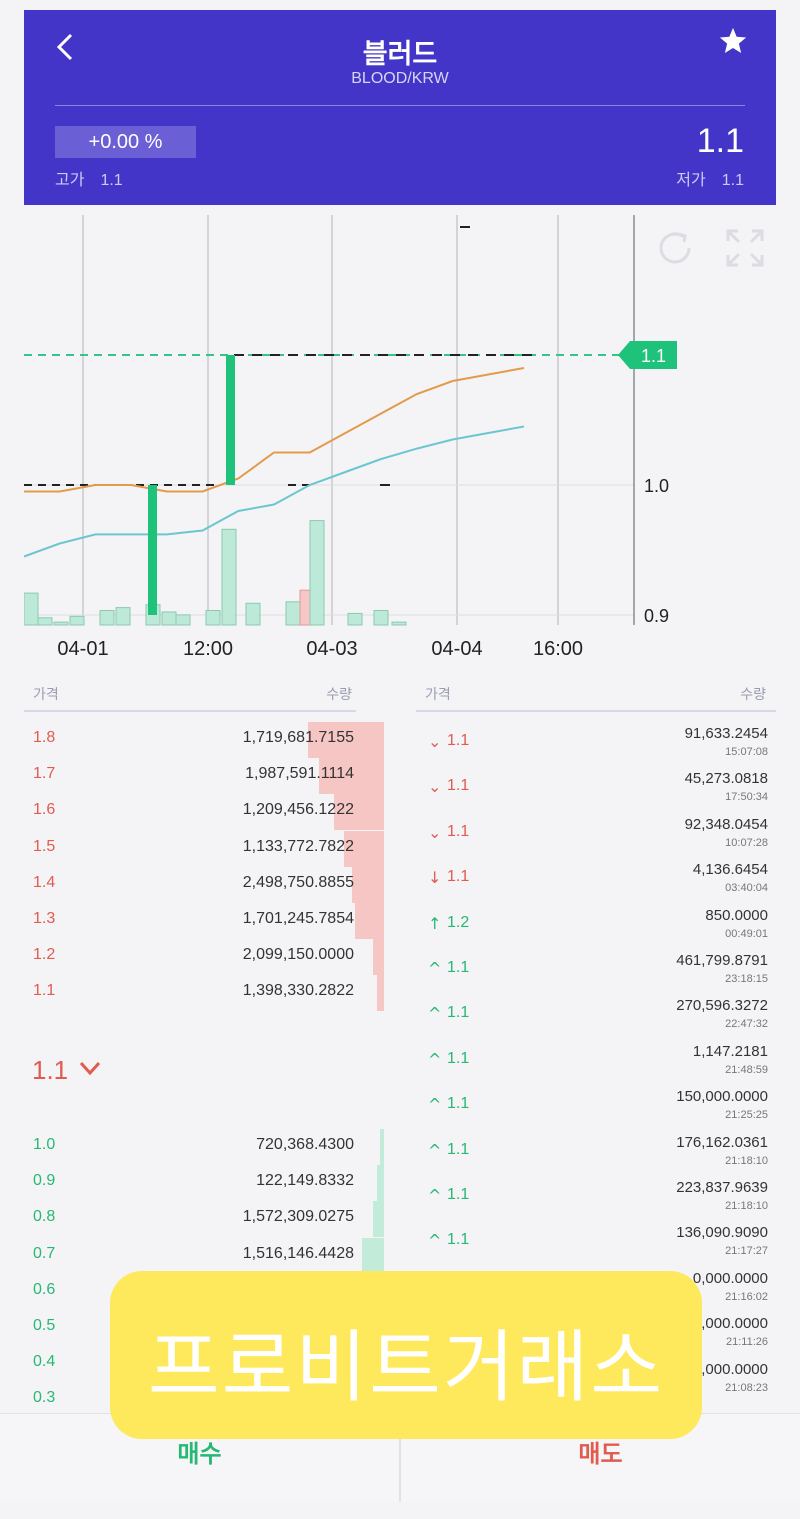 Image resolution: width=800 pixels, height=1519 pixels. Describe the element at coordinates (204, 957) in the screenshot. I see `ask-row: 1.2 2,099,150.0000` at that location.